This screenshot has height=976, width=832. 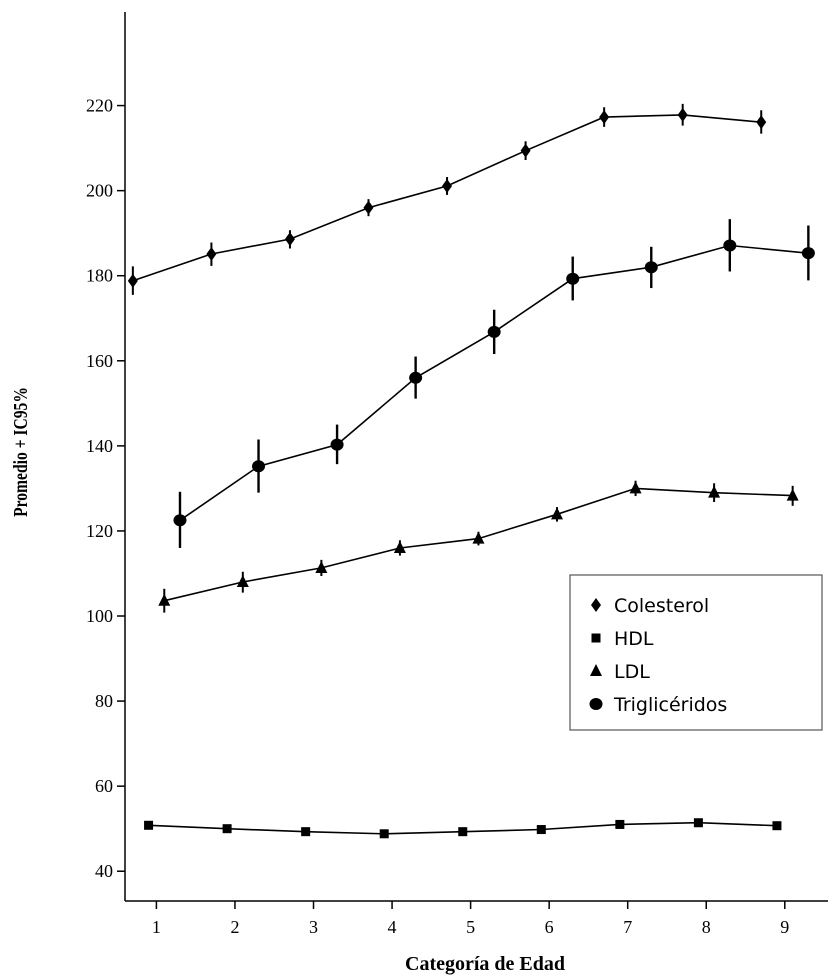 I want to click on legend-symbol-square, so click(x=596, y=638).